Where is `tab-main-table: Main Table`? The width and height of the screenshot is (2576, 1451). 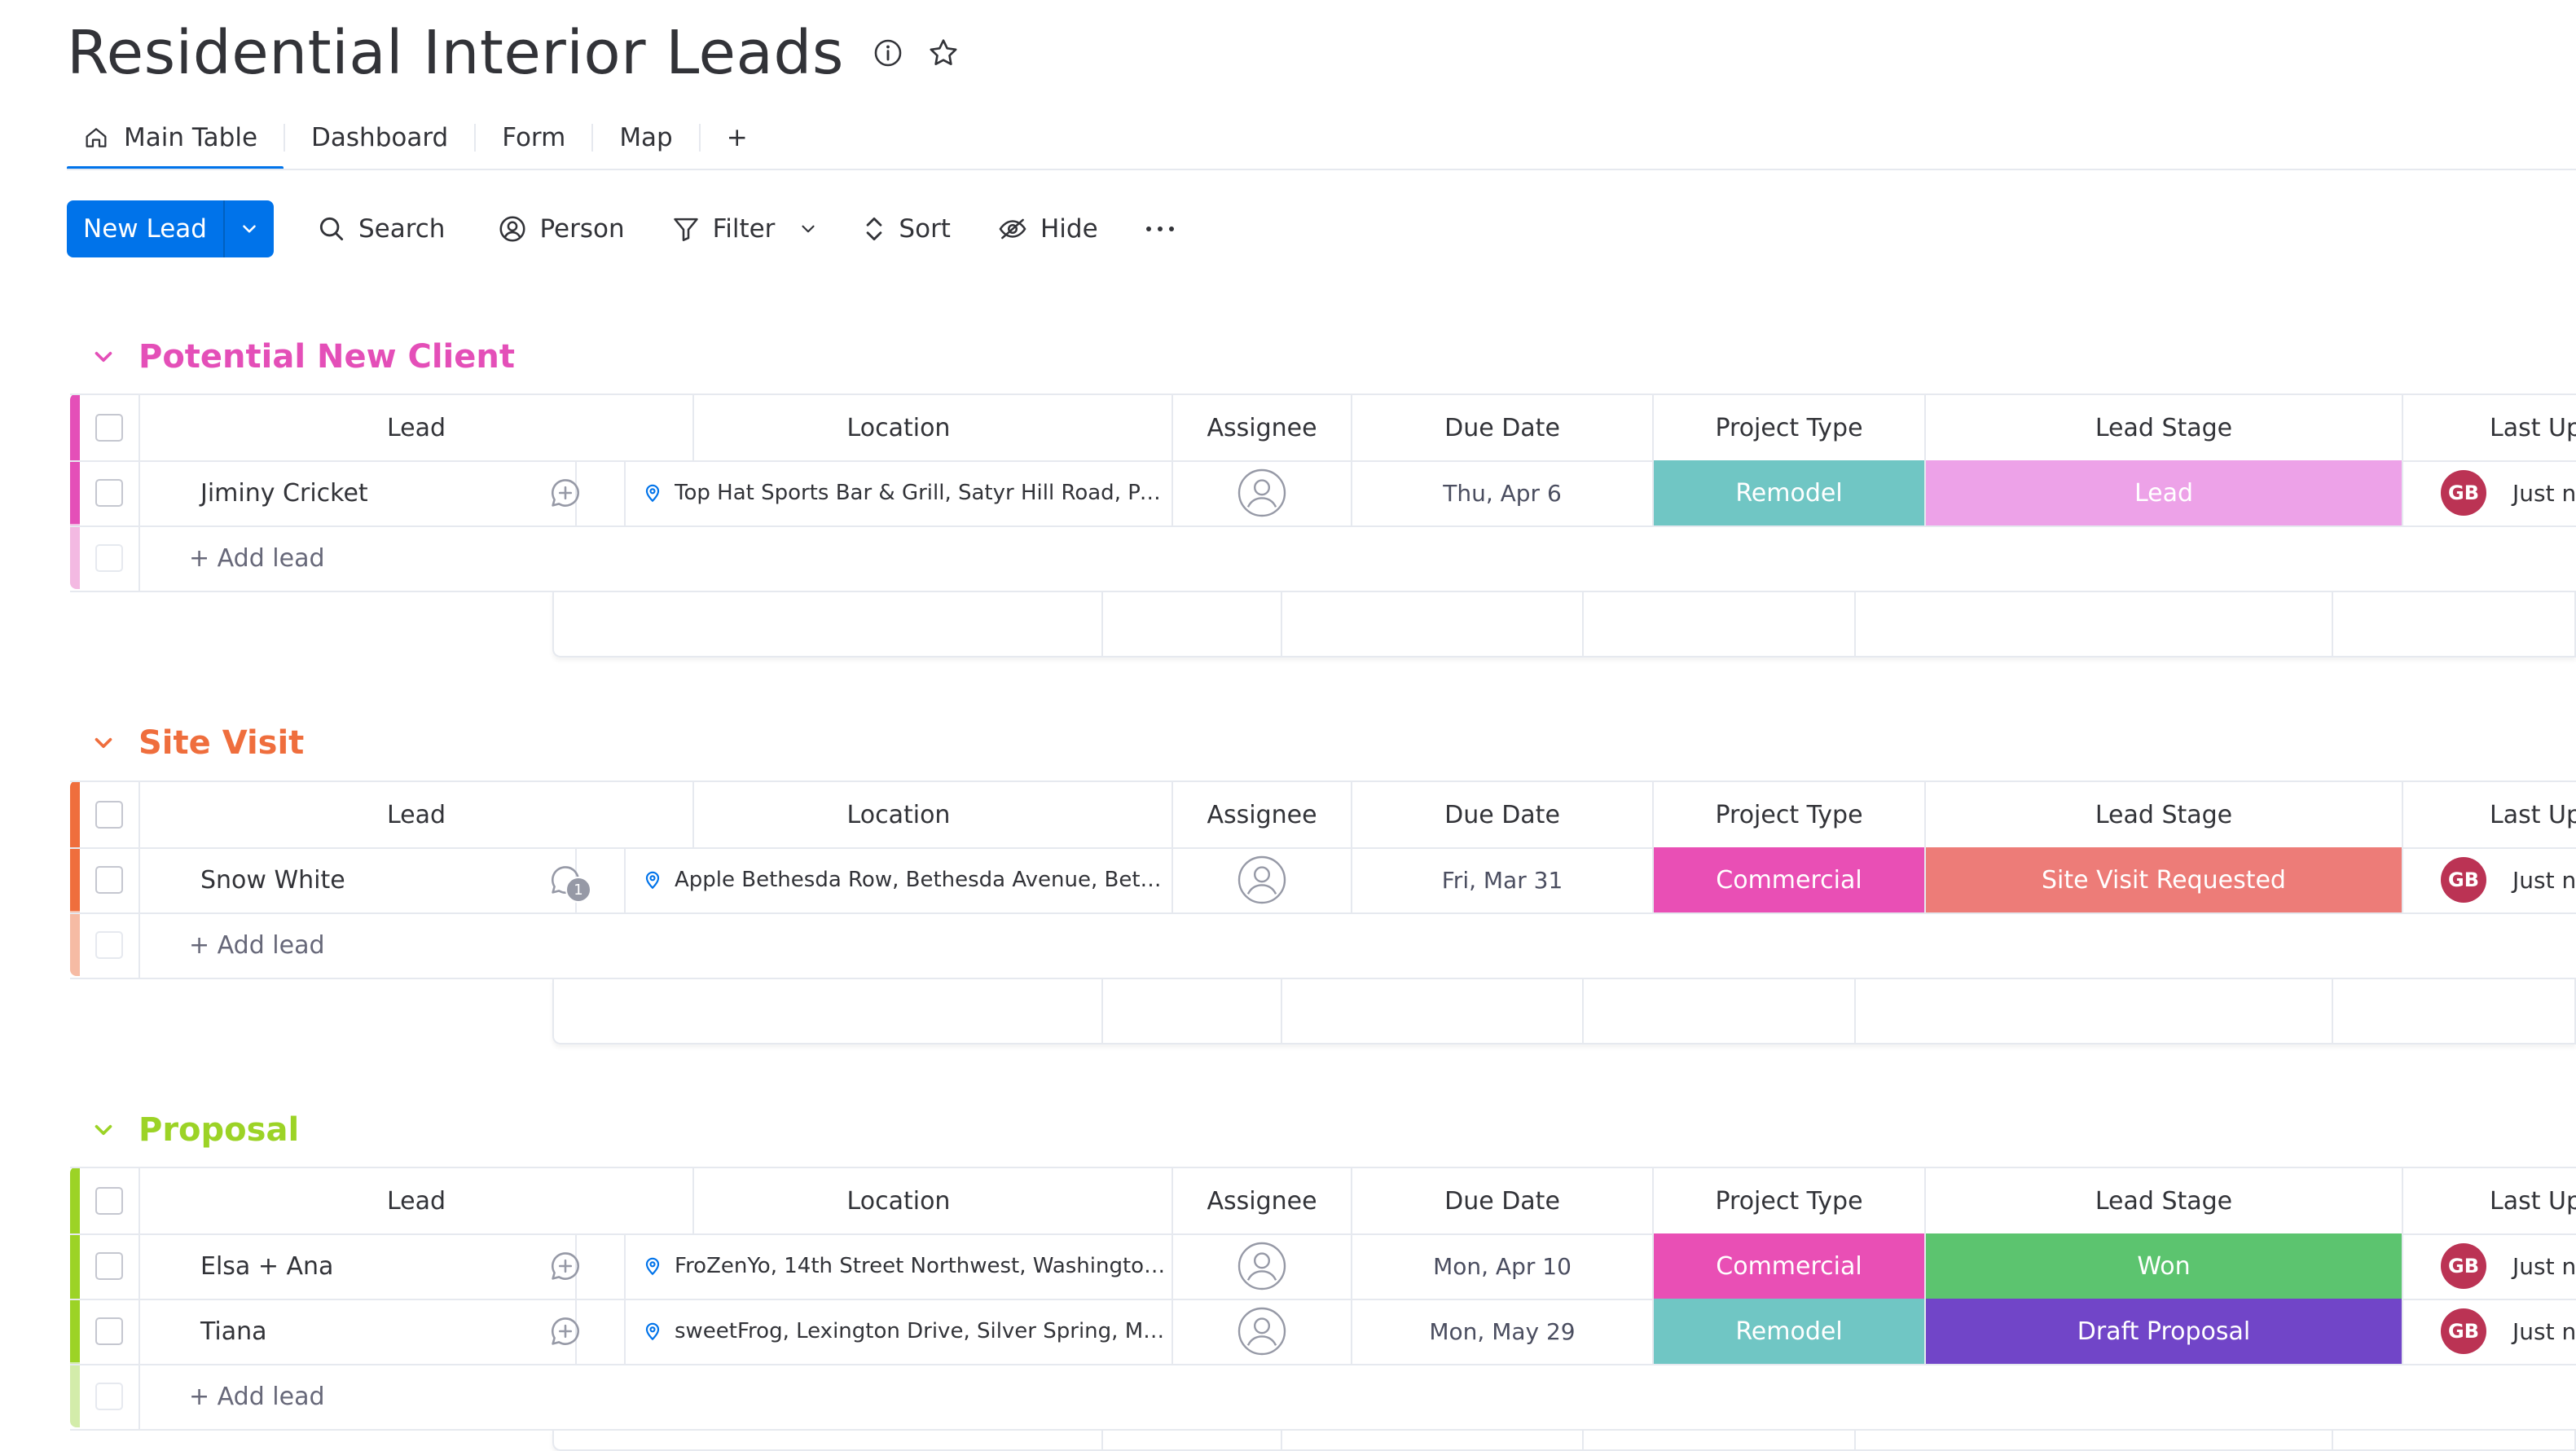
tab-main-table: Main Table is located at coordinates (175, 138).